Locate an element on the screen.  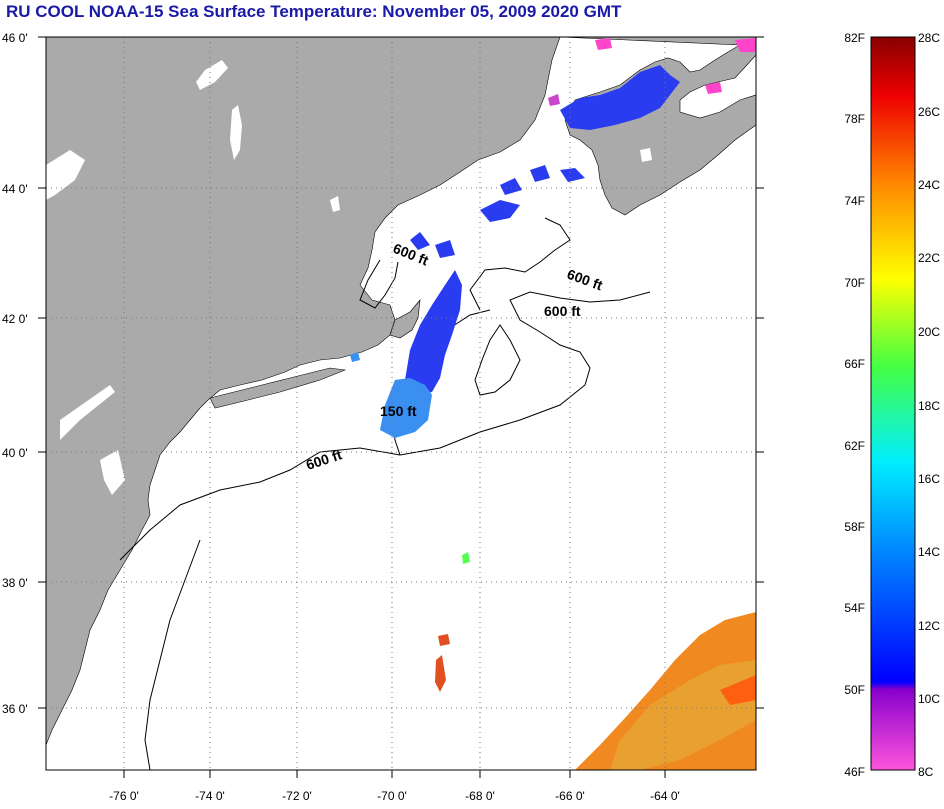
lat-label: 38 0' is located at coordinates (15, 583).